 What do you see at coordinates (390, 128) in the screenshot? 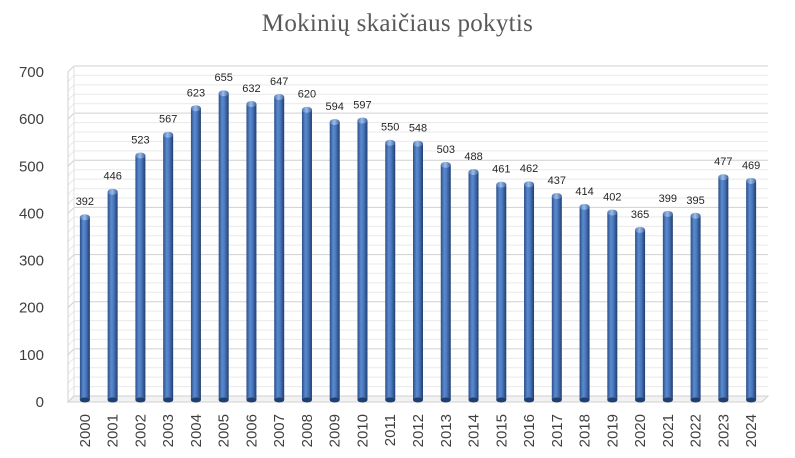
I see `data-label: 550` at bounding box center [390, 128].